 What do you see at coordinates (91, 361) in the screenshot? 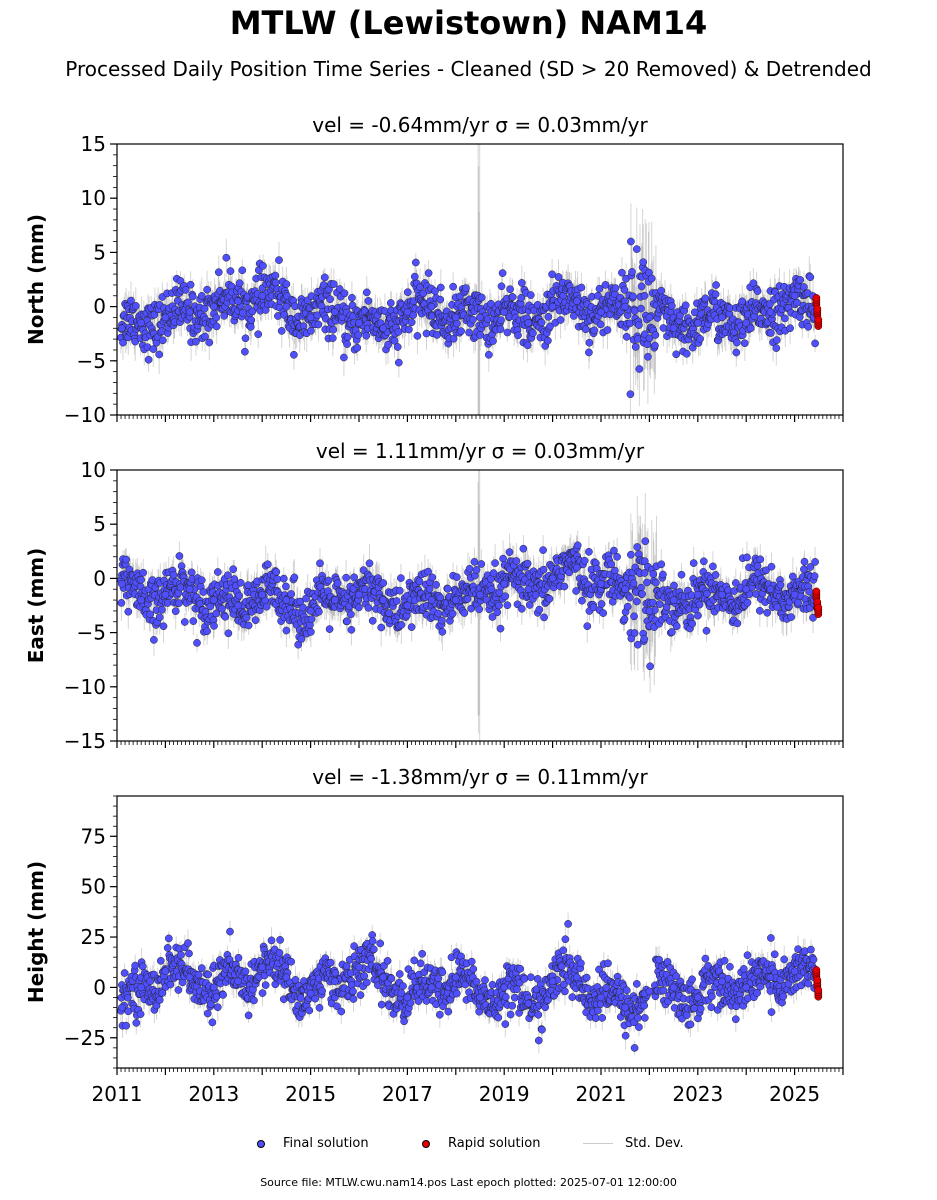
I see `y-tick-label: −5` at bounding box center [91, 361].